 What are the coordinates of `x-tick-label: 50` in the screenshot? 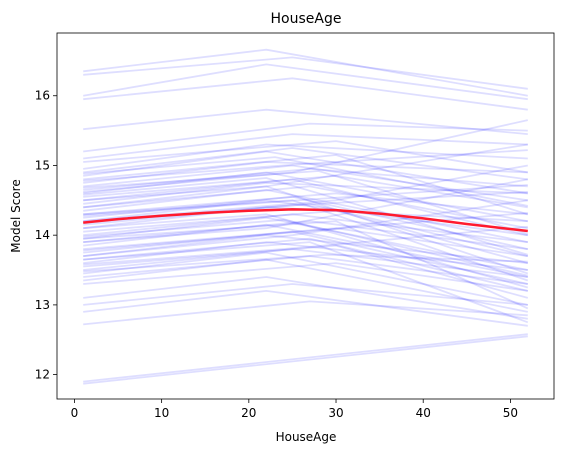 It's located at (510, 413).